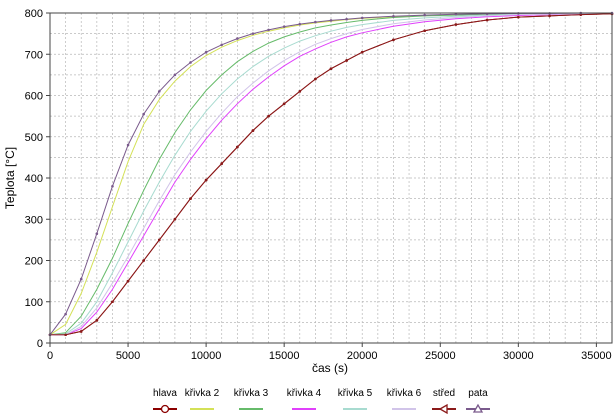 This screenshot has height=418, width=616. I want to click on y-tick-label: 0, so click(40, 344).